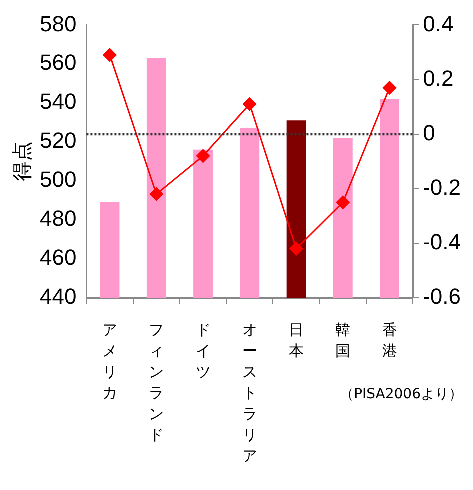  I want to click on y-tick-label: 560, so click(58, 63).